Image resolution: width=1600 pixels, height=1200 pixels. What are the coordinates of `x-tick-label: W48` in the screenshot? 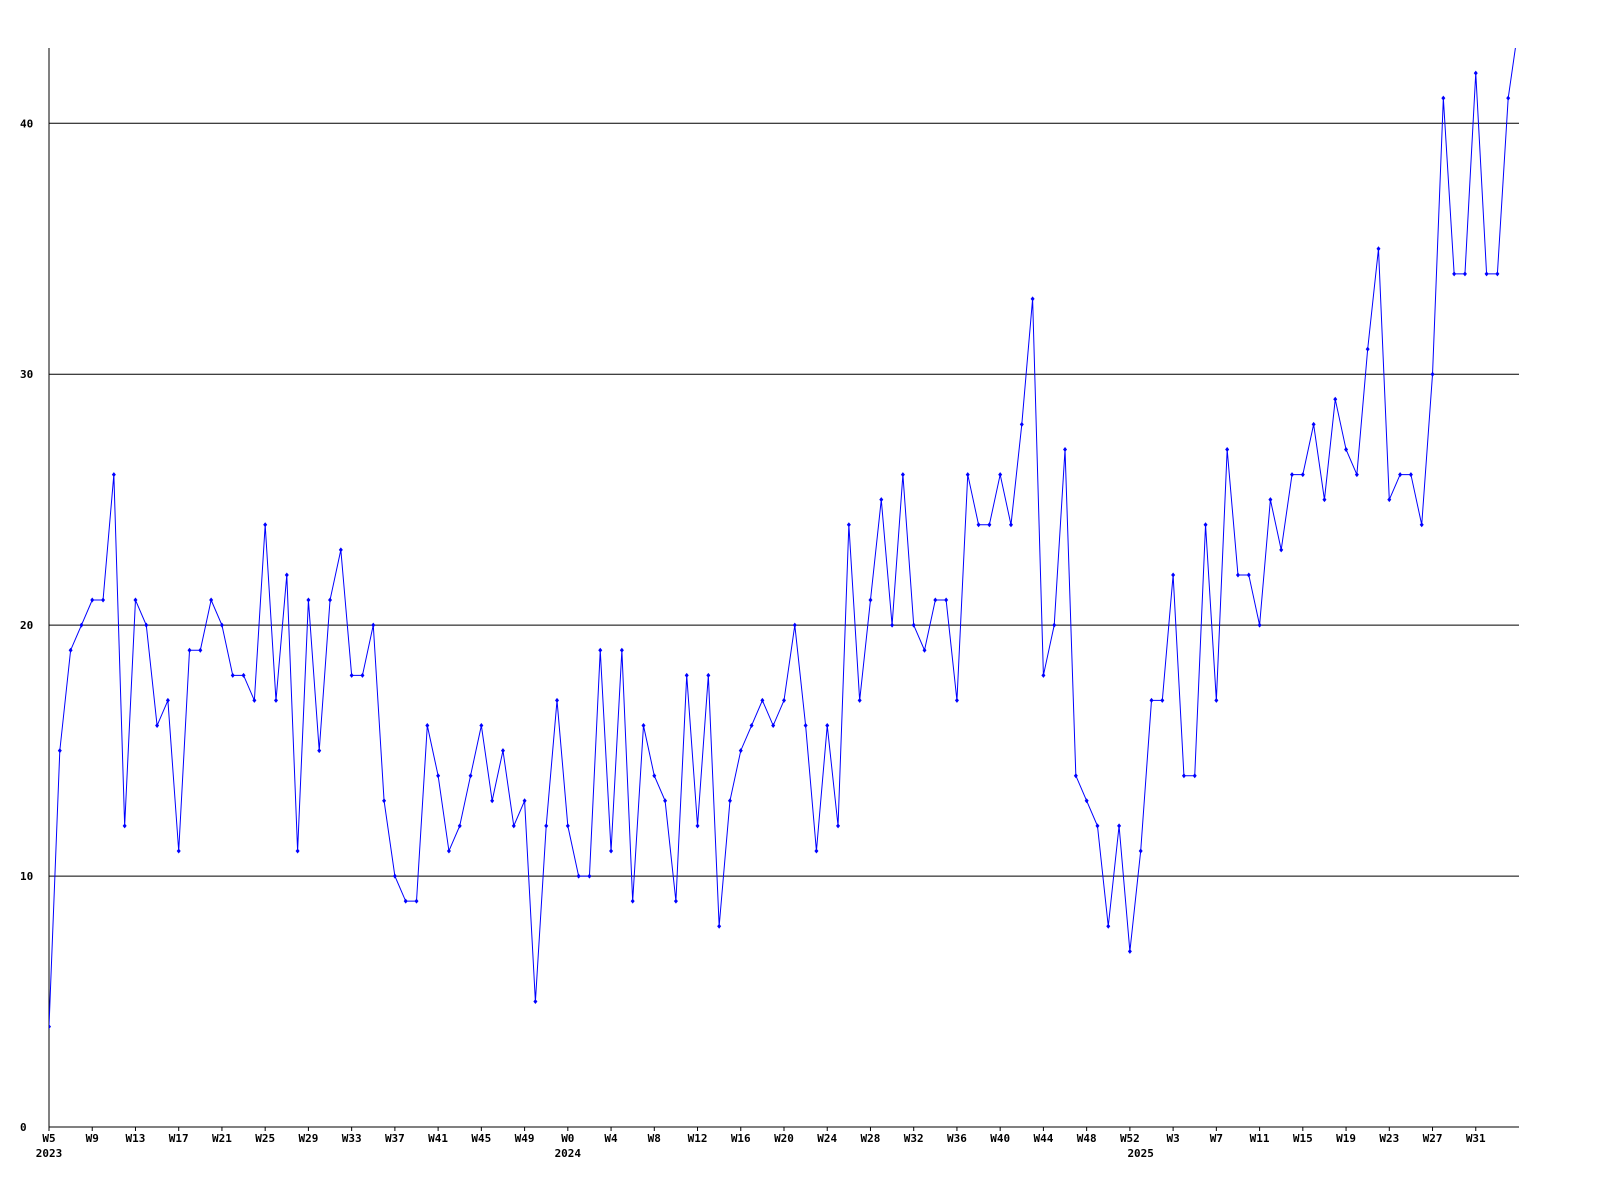 It's located at (1087, 1138).